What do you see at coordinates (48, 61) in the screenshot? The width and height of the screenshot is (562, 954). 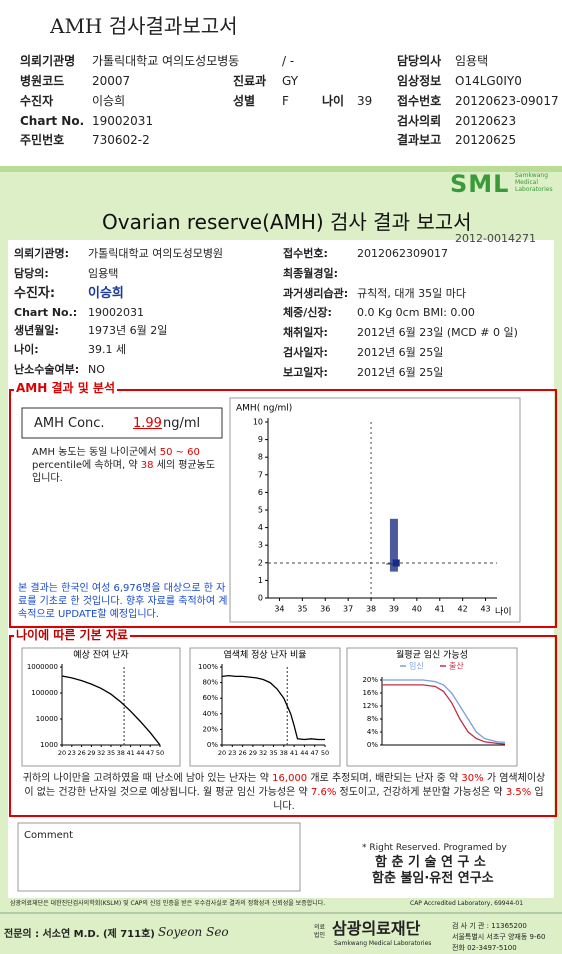 I see `field-label: 의뢰기관명` at bounding box center [48, 61].